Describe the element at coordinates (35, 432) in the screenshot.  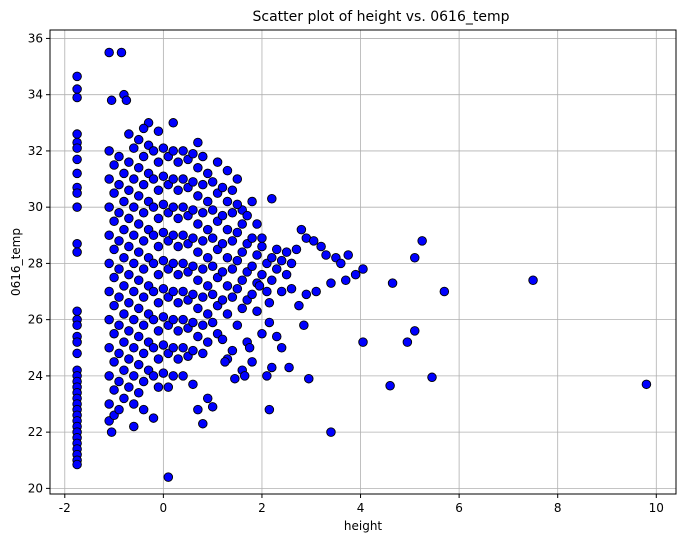
I see `y-tick-label: 22` at that location.